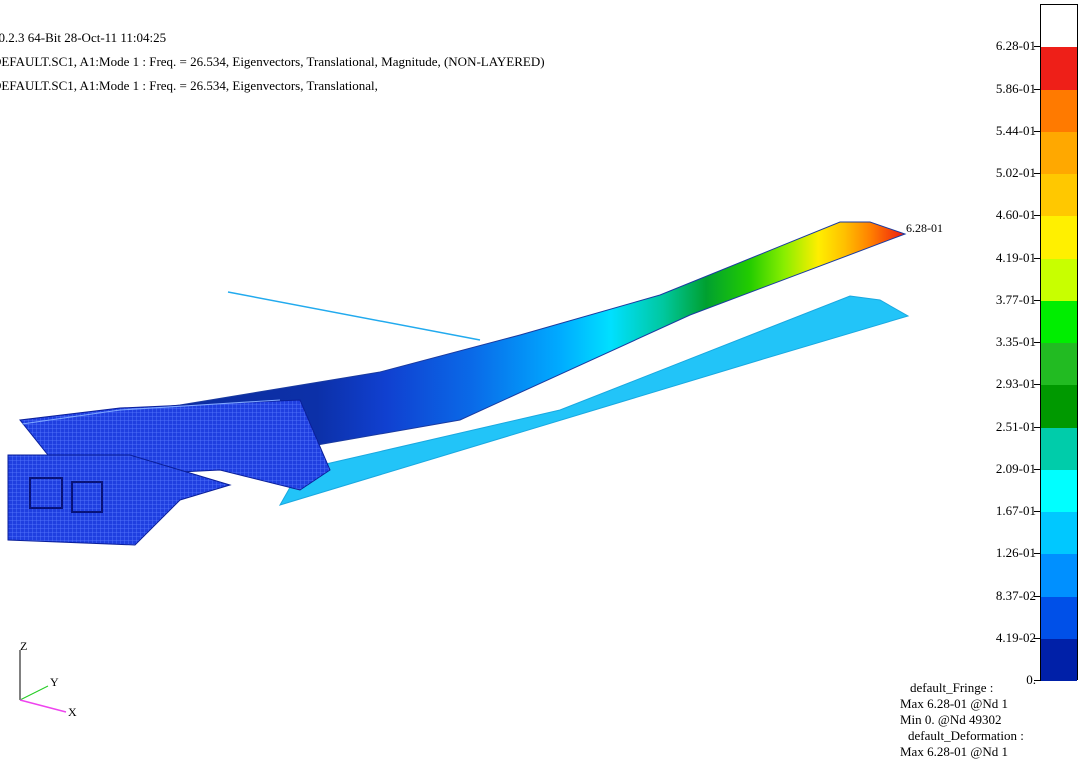  Describe the element at coordinates (1015, 88) in the screenshot. I see `legend-label: 5.86-01` at that location.